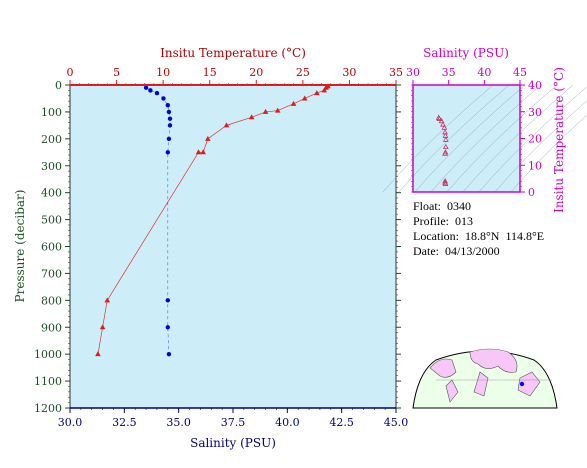 The width and height of the screenshot is (587, 468). I want to click on ts-salinity-tick-label: 45, so click(520, 72).